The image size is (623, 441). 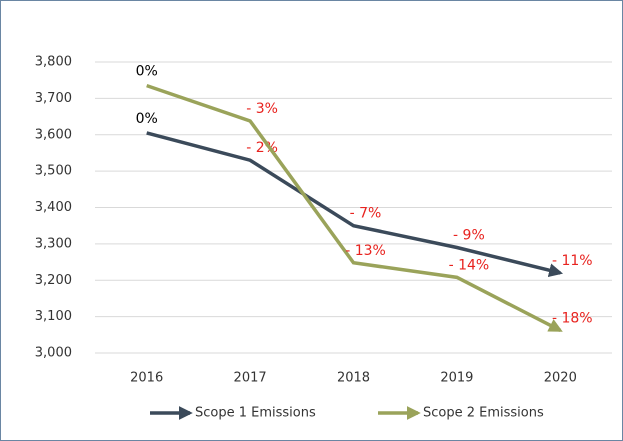 I want to click on data-label: - 11%, so click(x=572, y=261).